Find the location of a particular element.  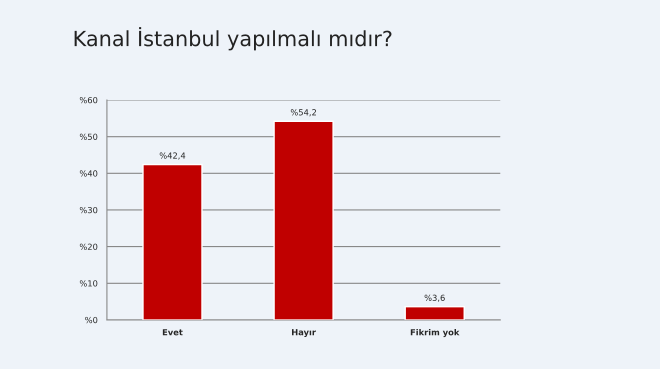

x-tick-label: Evet is located at coordinates (172, 332).